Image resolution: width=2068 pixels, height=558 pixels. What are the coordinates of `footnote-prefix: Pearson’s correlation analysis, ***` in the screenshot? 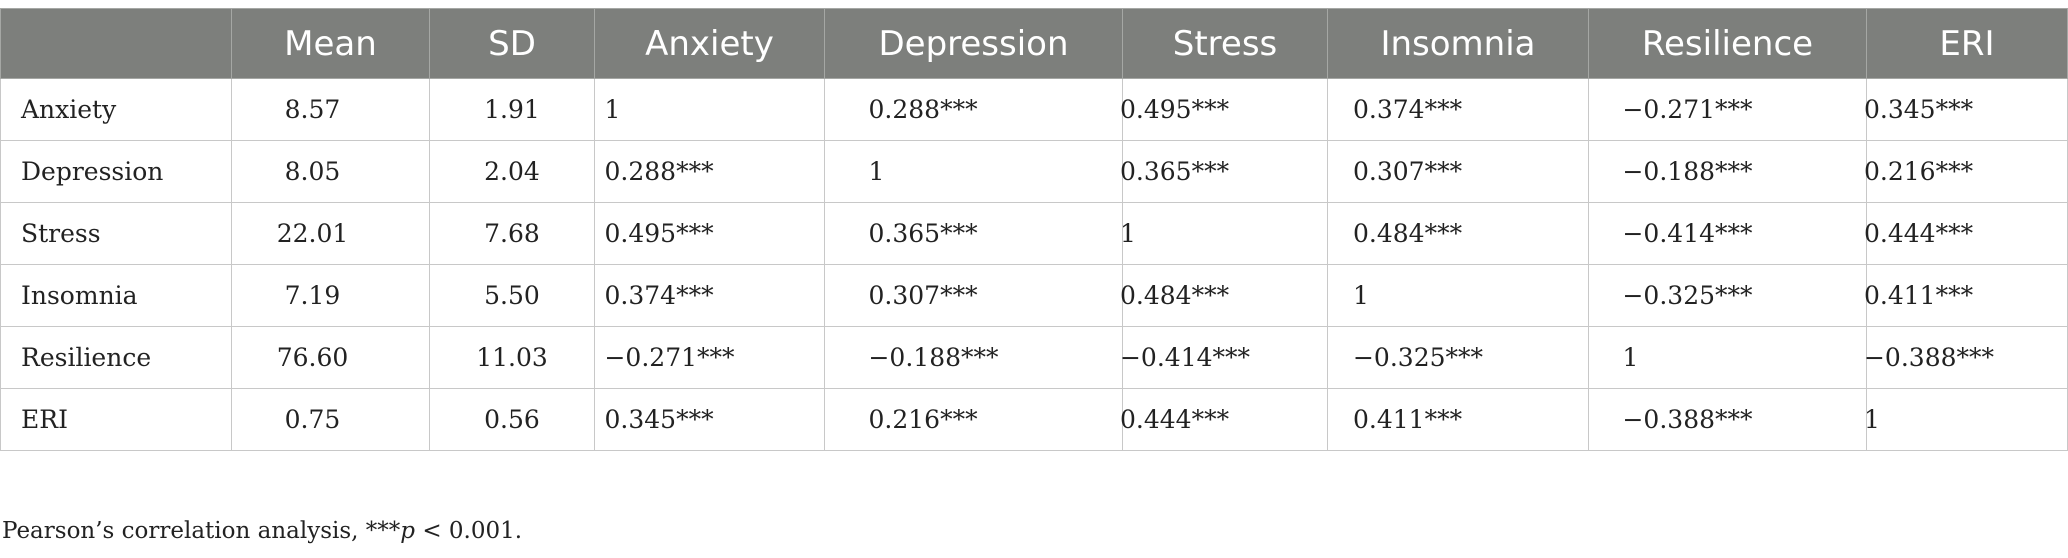 It's located at (201, 531).